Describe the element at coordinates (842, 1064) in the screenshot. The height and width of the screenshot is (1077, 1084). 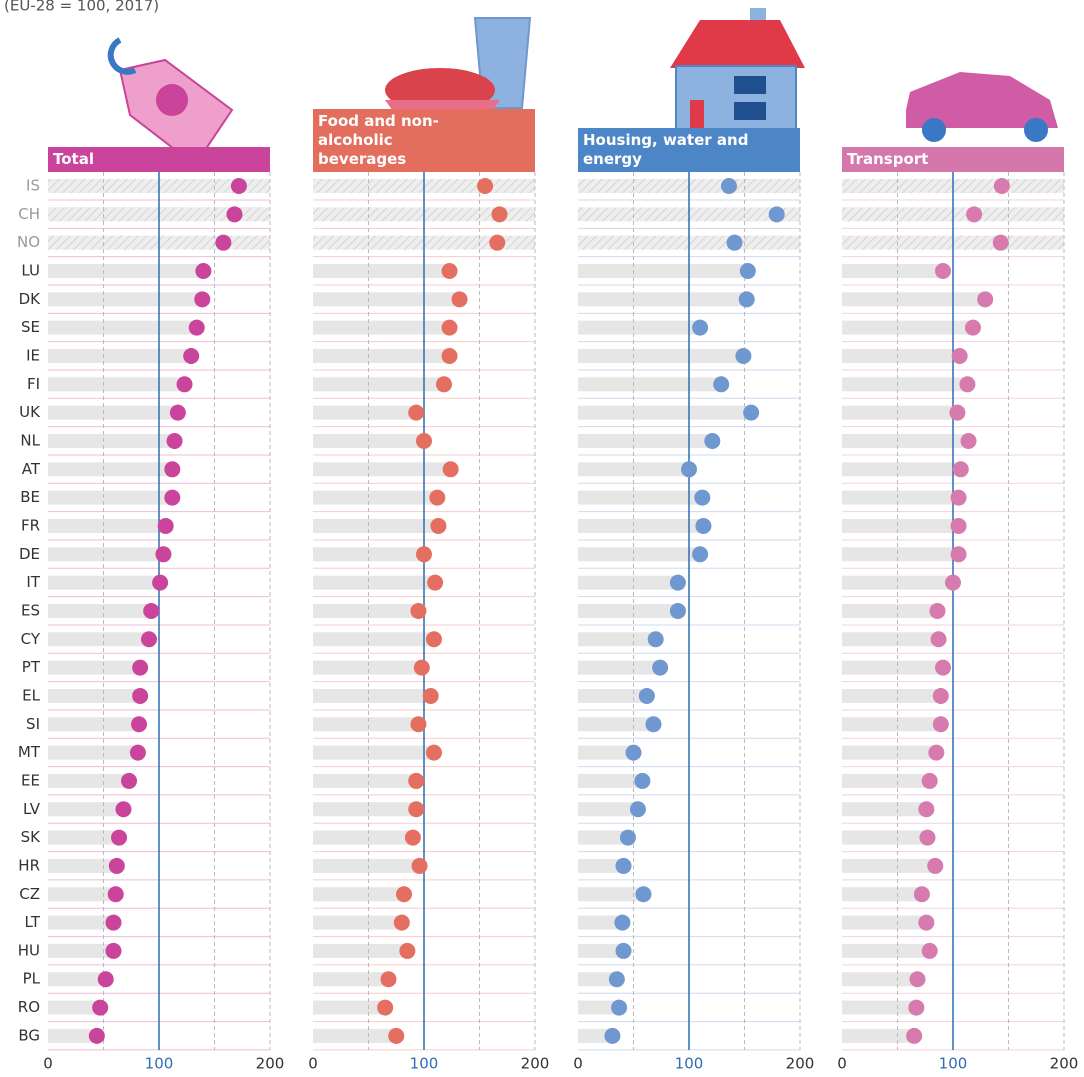
I see `x-tick-label: 0` at that location.